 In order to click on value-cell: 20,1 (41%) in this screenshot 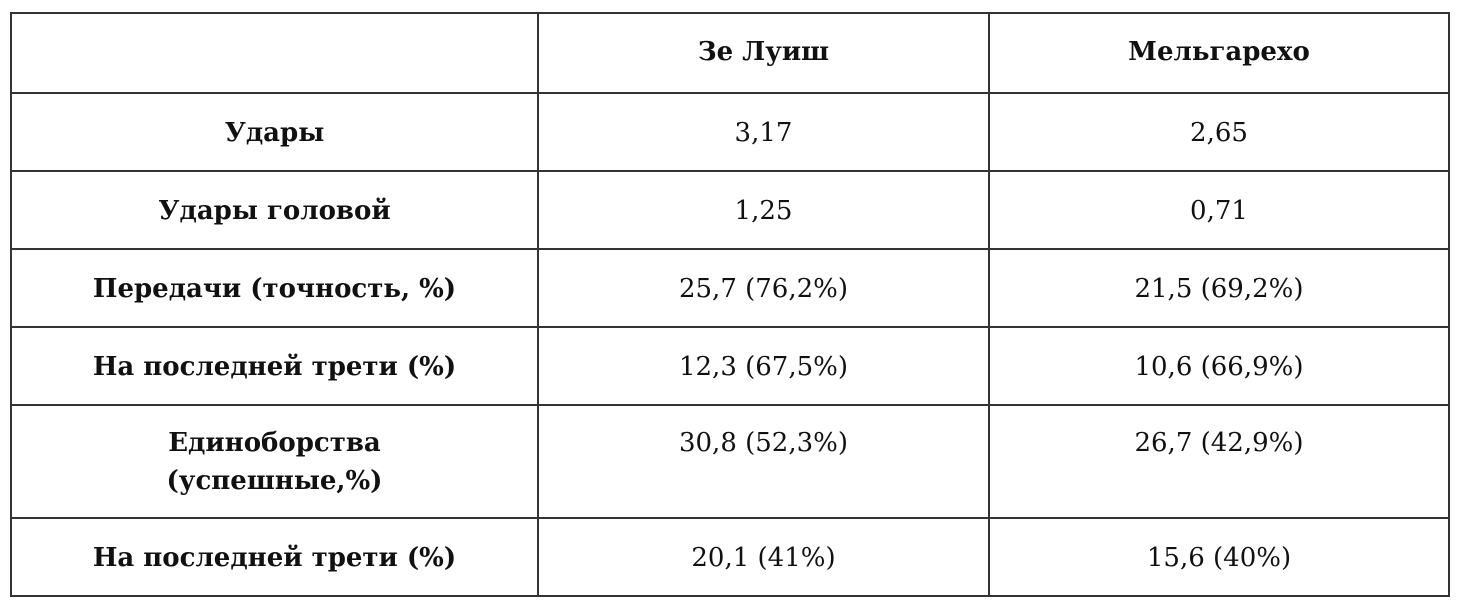, I will do `click(763, 557)`.